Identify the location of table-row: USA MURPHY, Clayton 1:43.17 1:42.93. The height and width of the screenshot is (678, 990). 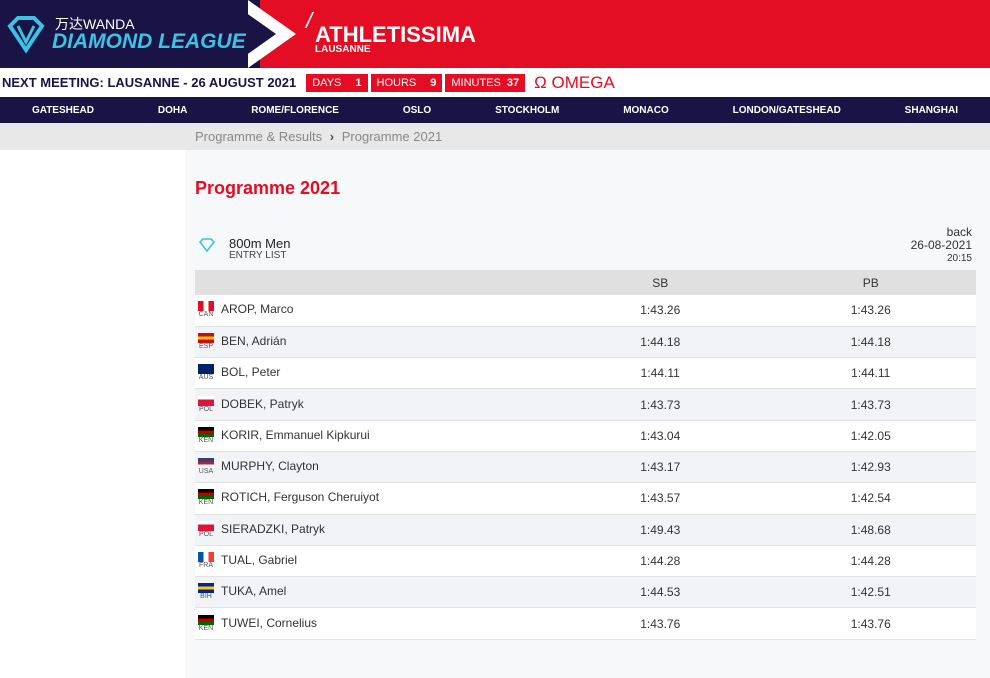
(585, 467).